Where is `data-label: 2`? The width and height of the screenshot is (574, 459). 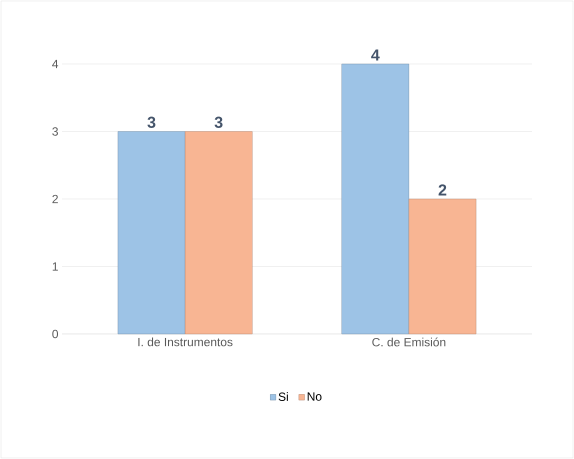 data-label: 2 is located at coordinates (442, 190).